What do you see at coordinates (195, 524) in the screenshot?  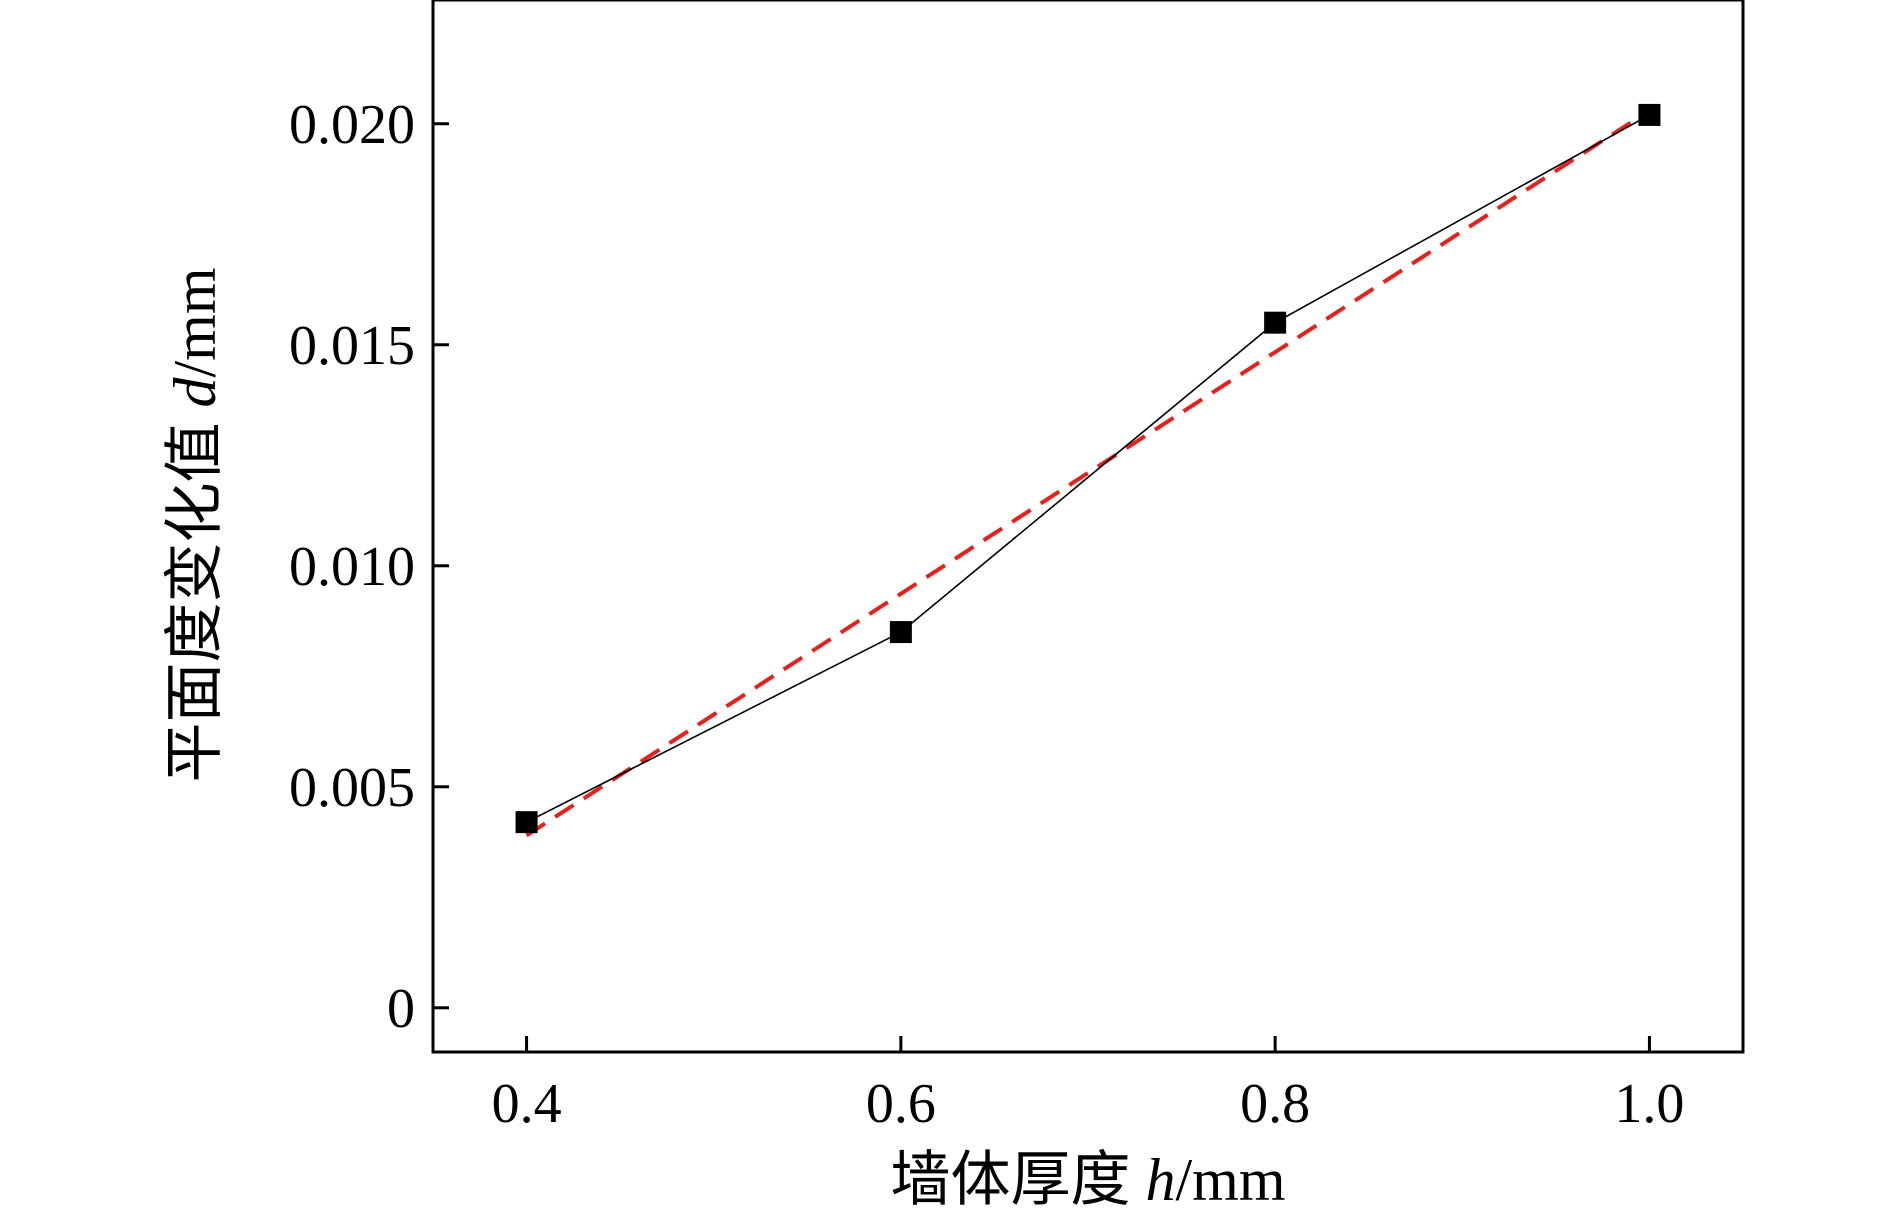 I see `y-axis-title: 平面度变化值 d/mm` at bounding box center [195, 524].